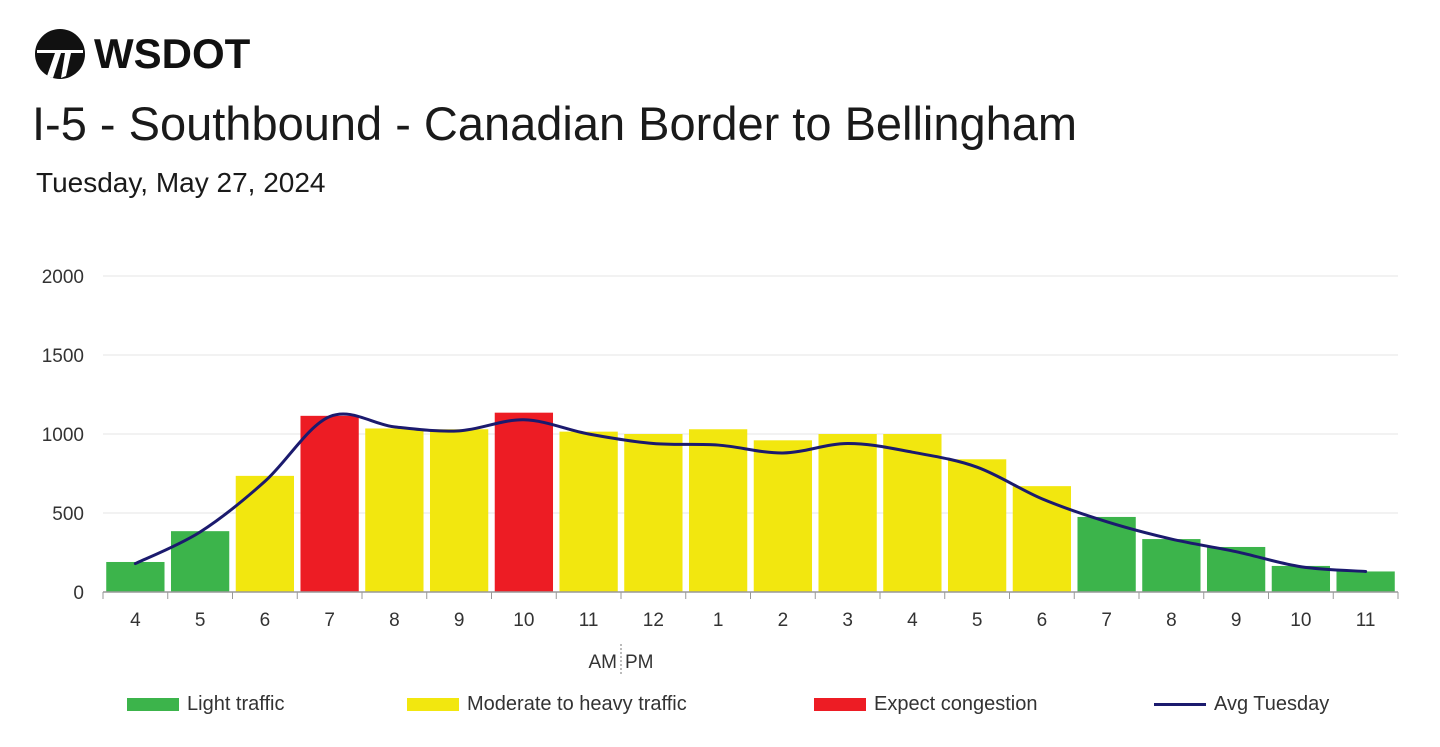  What do you see at coordinates (63, 277) in the screenshot?
I see `y-tick-label: 2000` at bounding box center [63, 277].